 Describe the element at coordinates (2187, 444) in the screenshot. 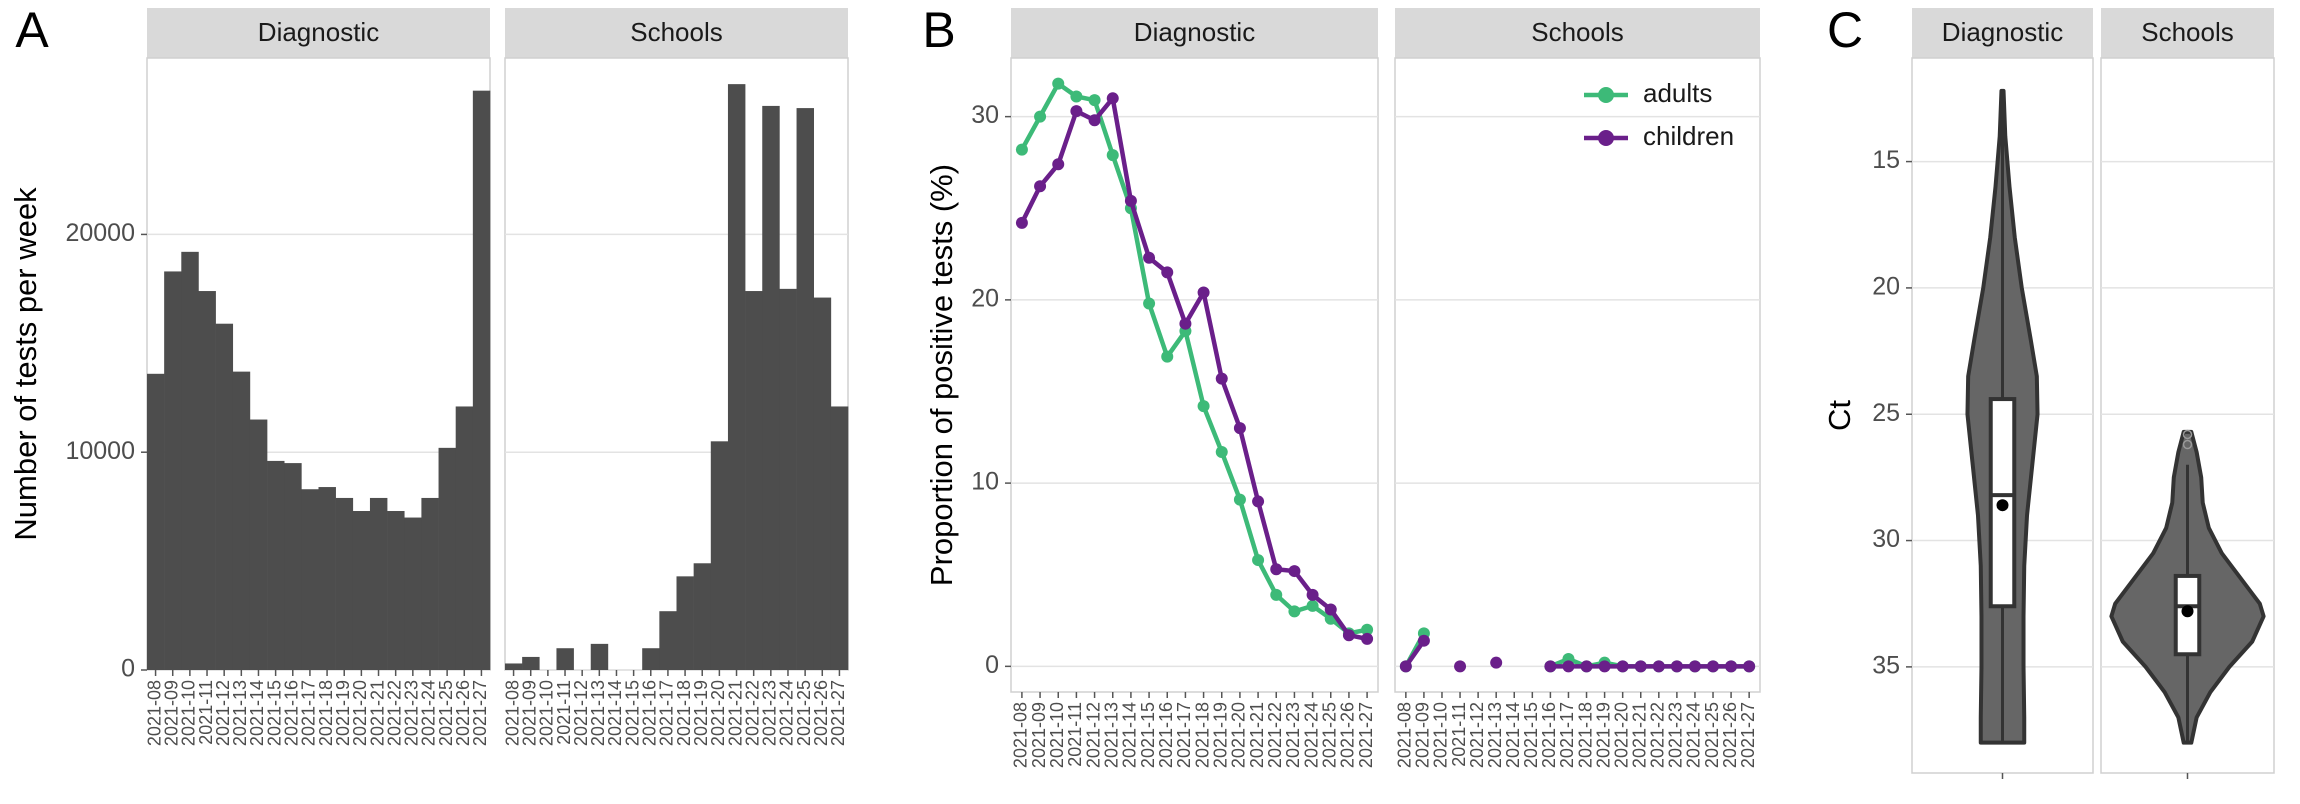

I see `outlier` at that location.